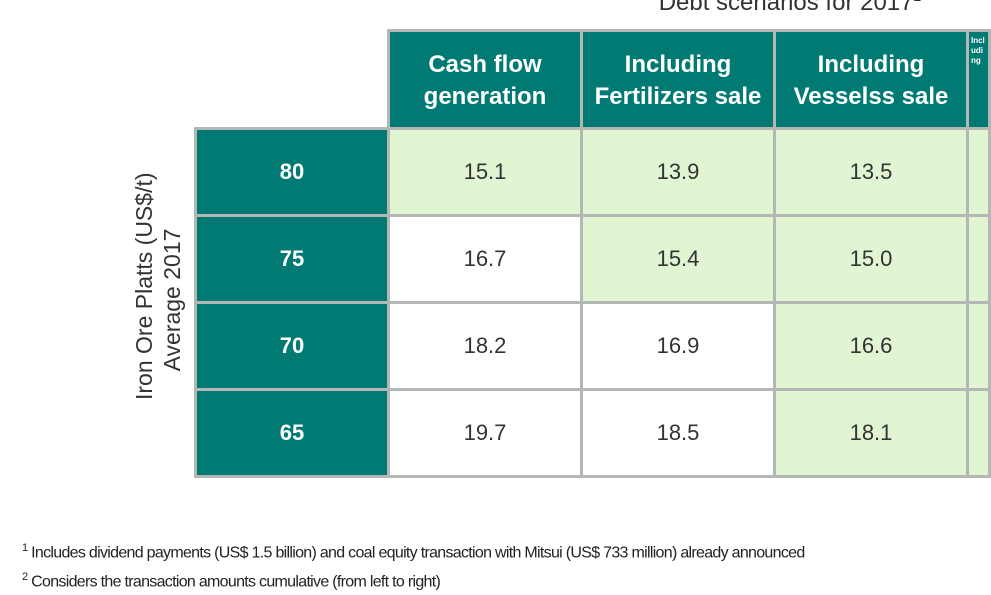 The width and height of the screenshot is (991, 595). I want to click on footnote-number: 1, so click(25, 548).